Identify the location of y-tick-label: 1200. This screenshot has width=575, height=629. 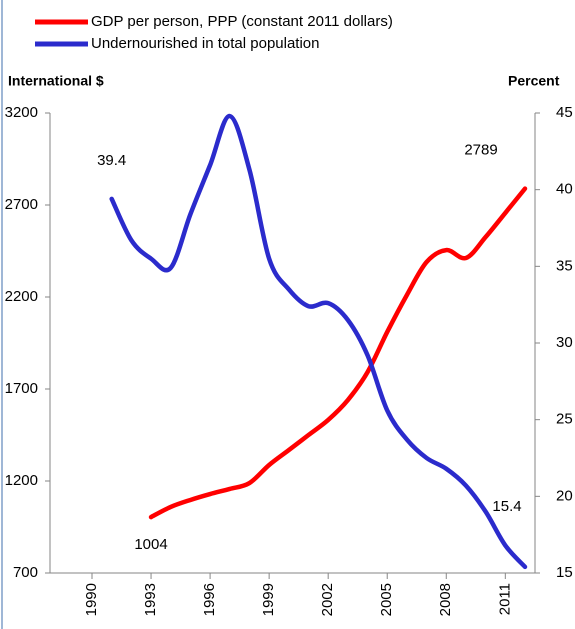
(21, 480).